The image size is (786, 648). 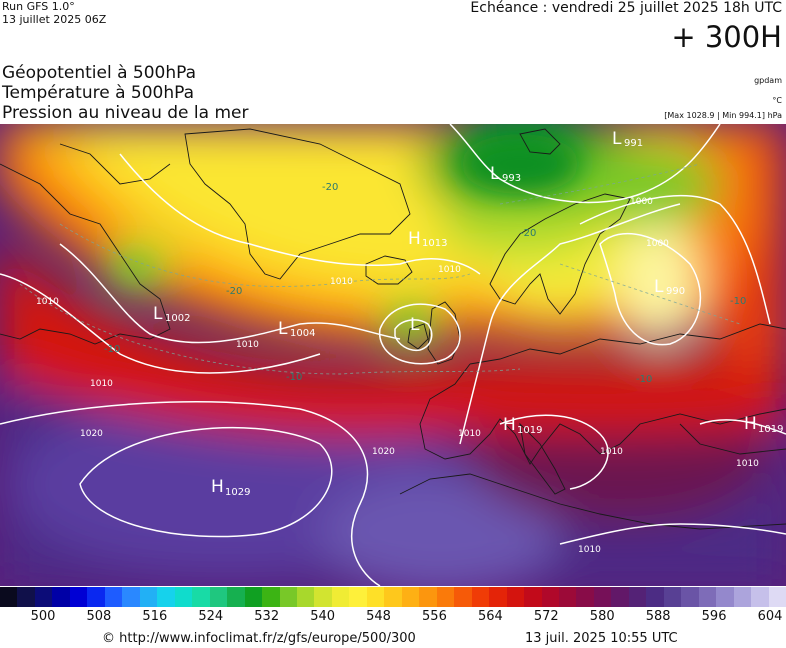 I want to click on color-scale-tick: 516, so click(x=155, y=616).